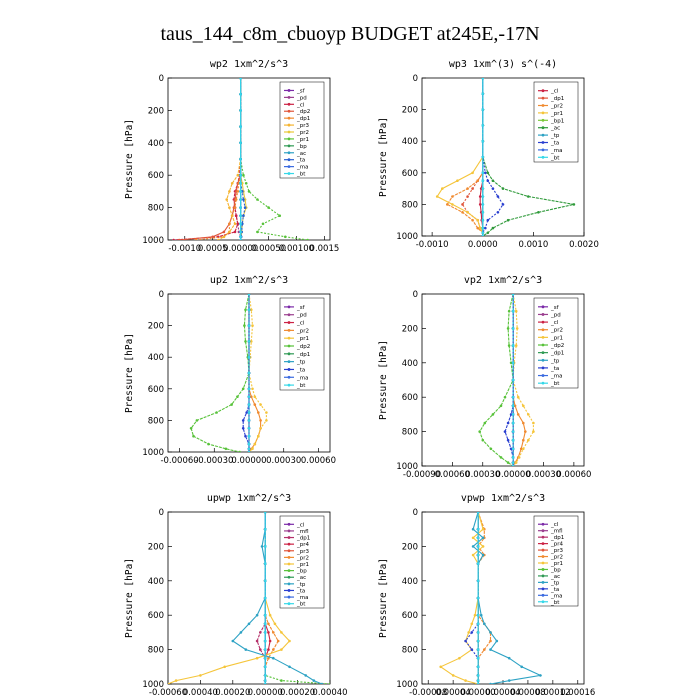 This screenshot has width=700, height=700. What do you see at coordinates (153, 685) in the screenshot?
I see `y-tick-label: 1000` at bounding box center [153, 685].